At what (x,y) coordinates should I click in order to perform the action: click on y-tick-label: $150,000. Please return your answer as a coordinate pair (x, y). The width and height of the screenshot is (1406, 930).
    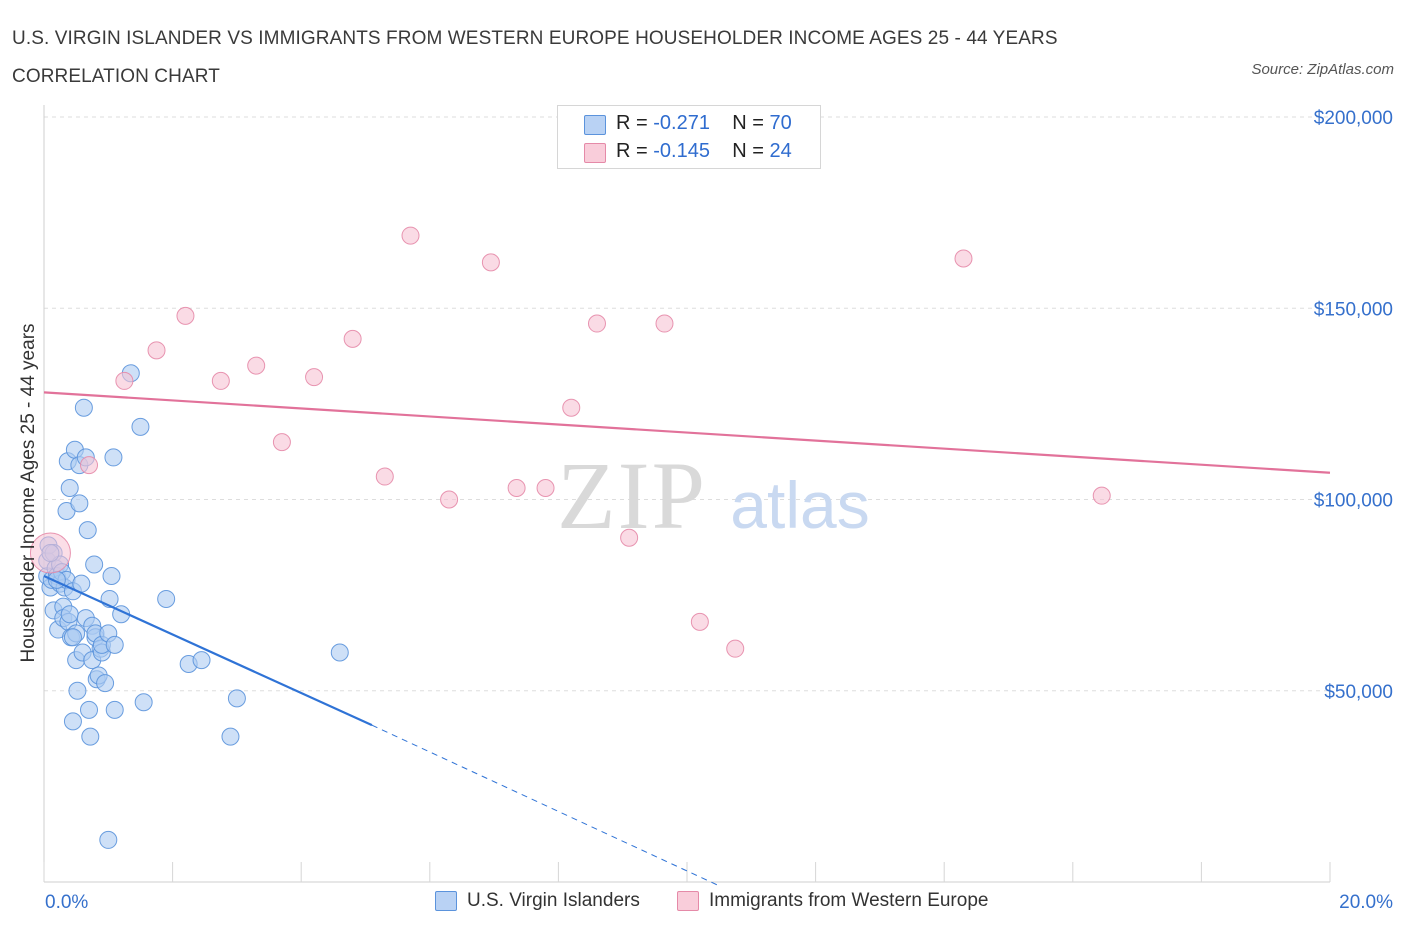
    Looking at the image, I should click on (1353, 309).